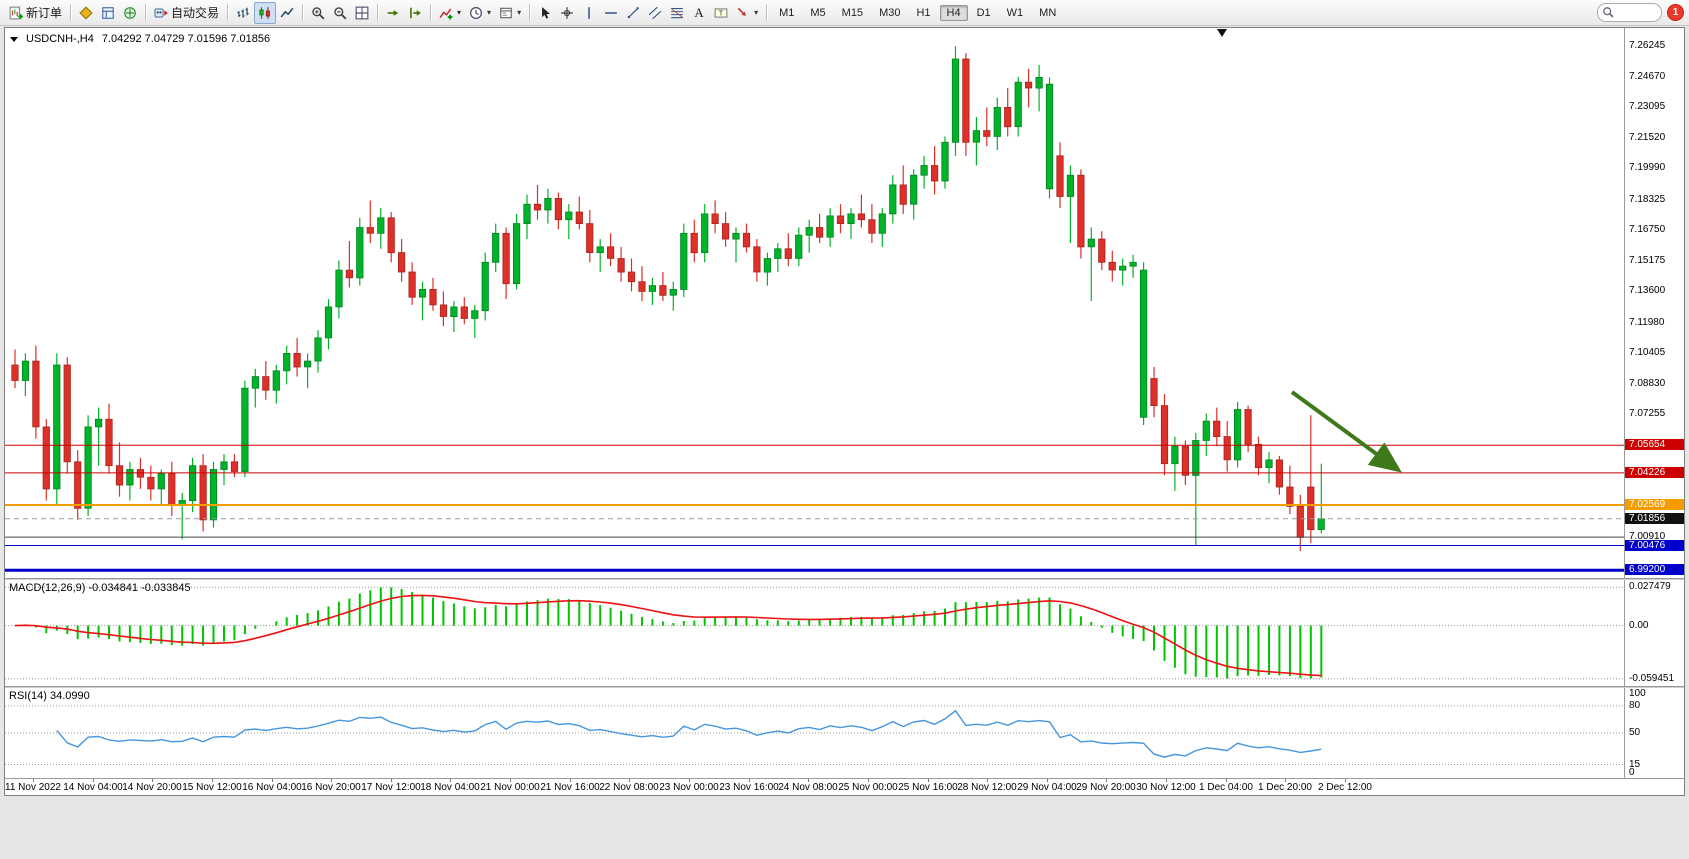  I want to click on arrows-button: ▾, so click(747, 13).